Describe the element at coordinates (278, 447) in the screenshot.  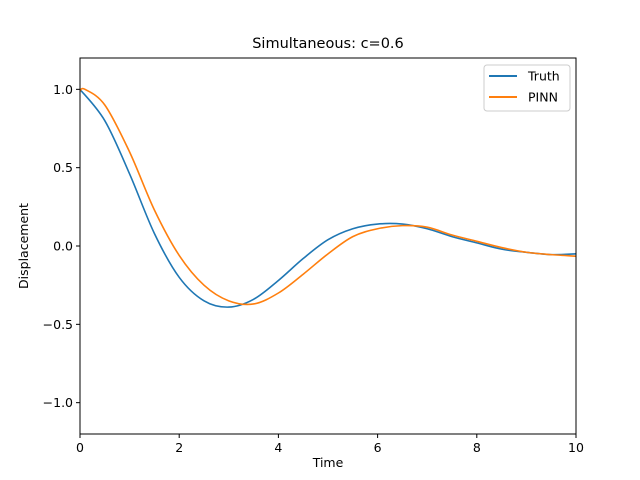
I see `x-tick-label: 4` at that location.